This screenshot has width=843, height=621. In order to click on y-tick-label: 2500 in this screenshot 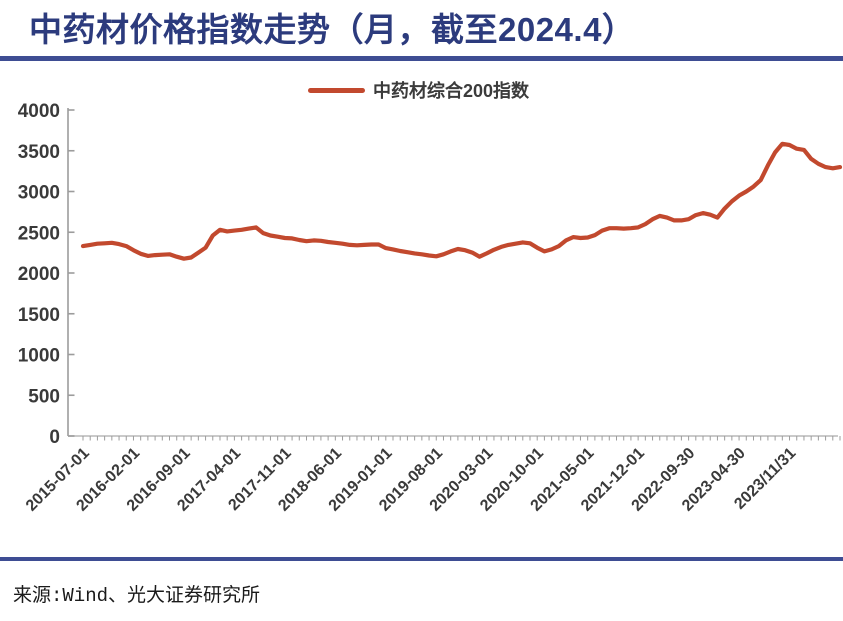, I will do `click(39, 233)`.